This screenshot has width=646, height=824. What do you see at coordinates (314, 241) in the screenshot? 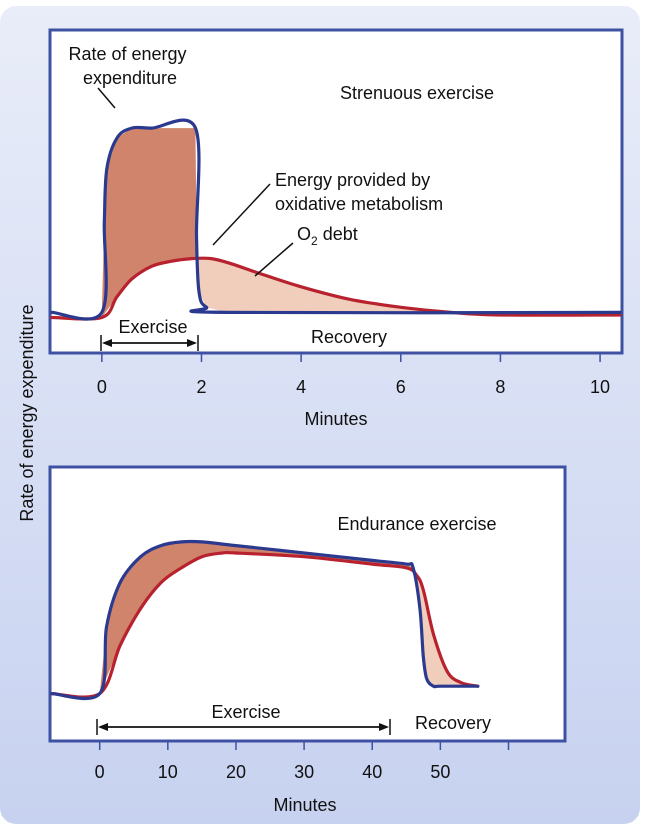
I see `o2-subscript: 2` at bounding box center [314, 241].